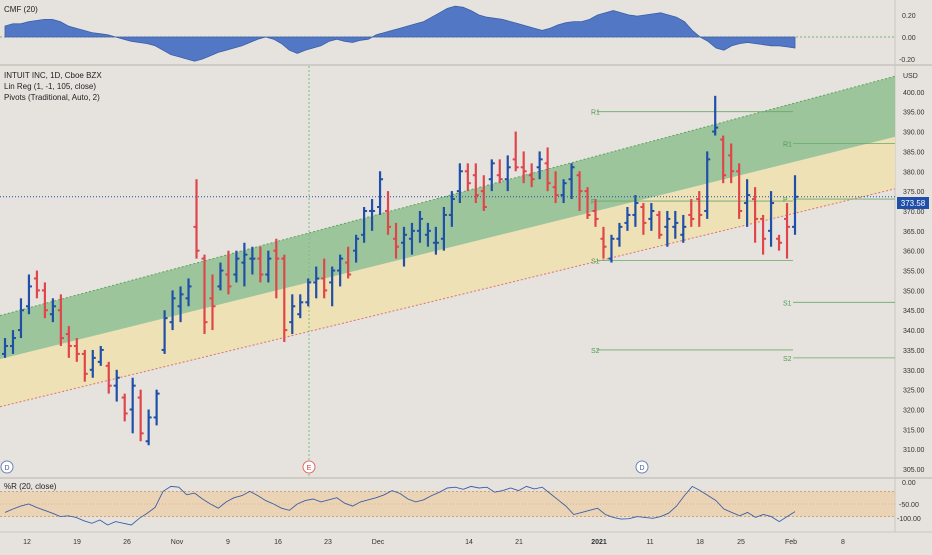  Describe the element at coordinates (228, 542) in the screenshot. I see `time-tick-label: 9` at that location.